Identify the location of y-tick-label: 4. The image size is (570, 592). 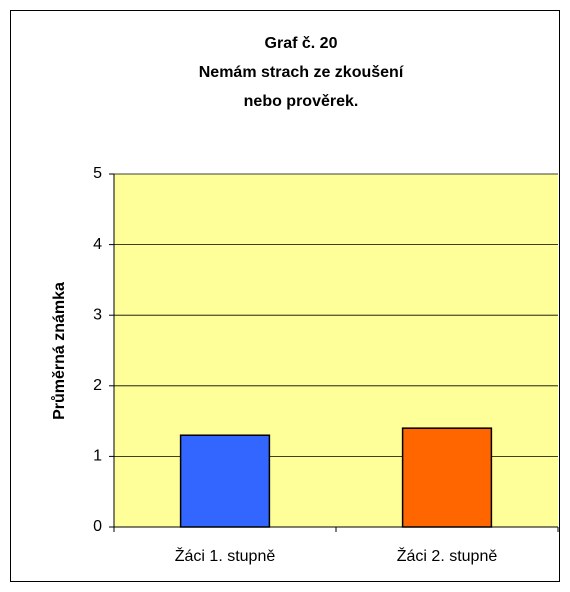
(97, 244).